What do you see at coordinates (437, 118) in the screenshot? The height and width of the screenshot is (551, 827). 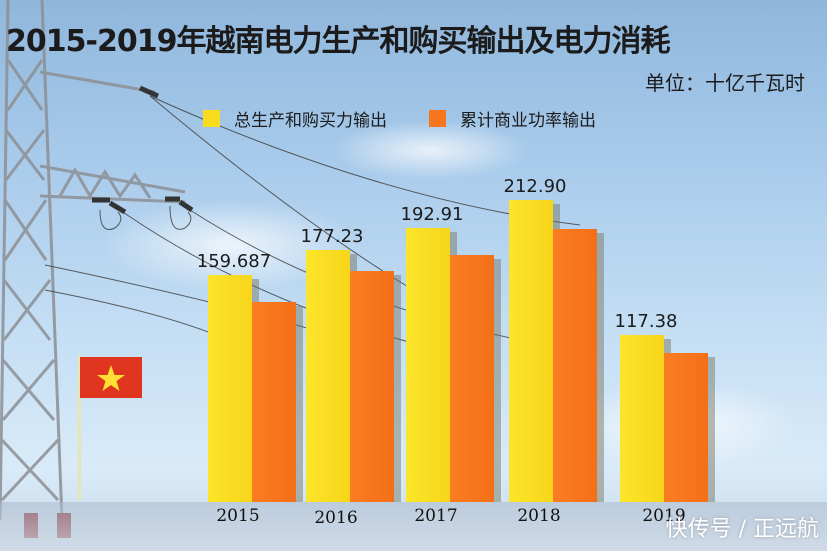 I see `legend-swatch-orange` at bounding box center [437, 118].